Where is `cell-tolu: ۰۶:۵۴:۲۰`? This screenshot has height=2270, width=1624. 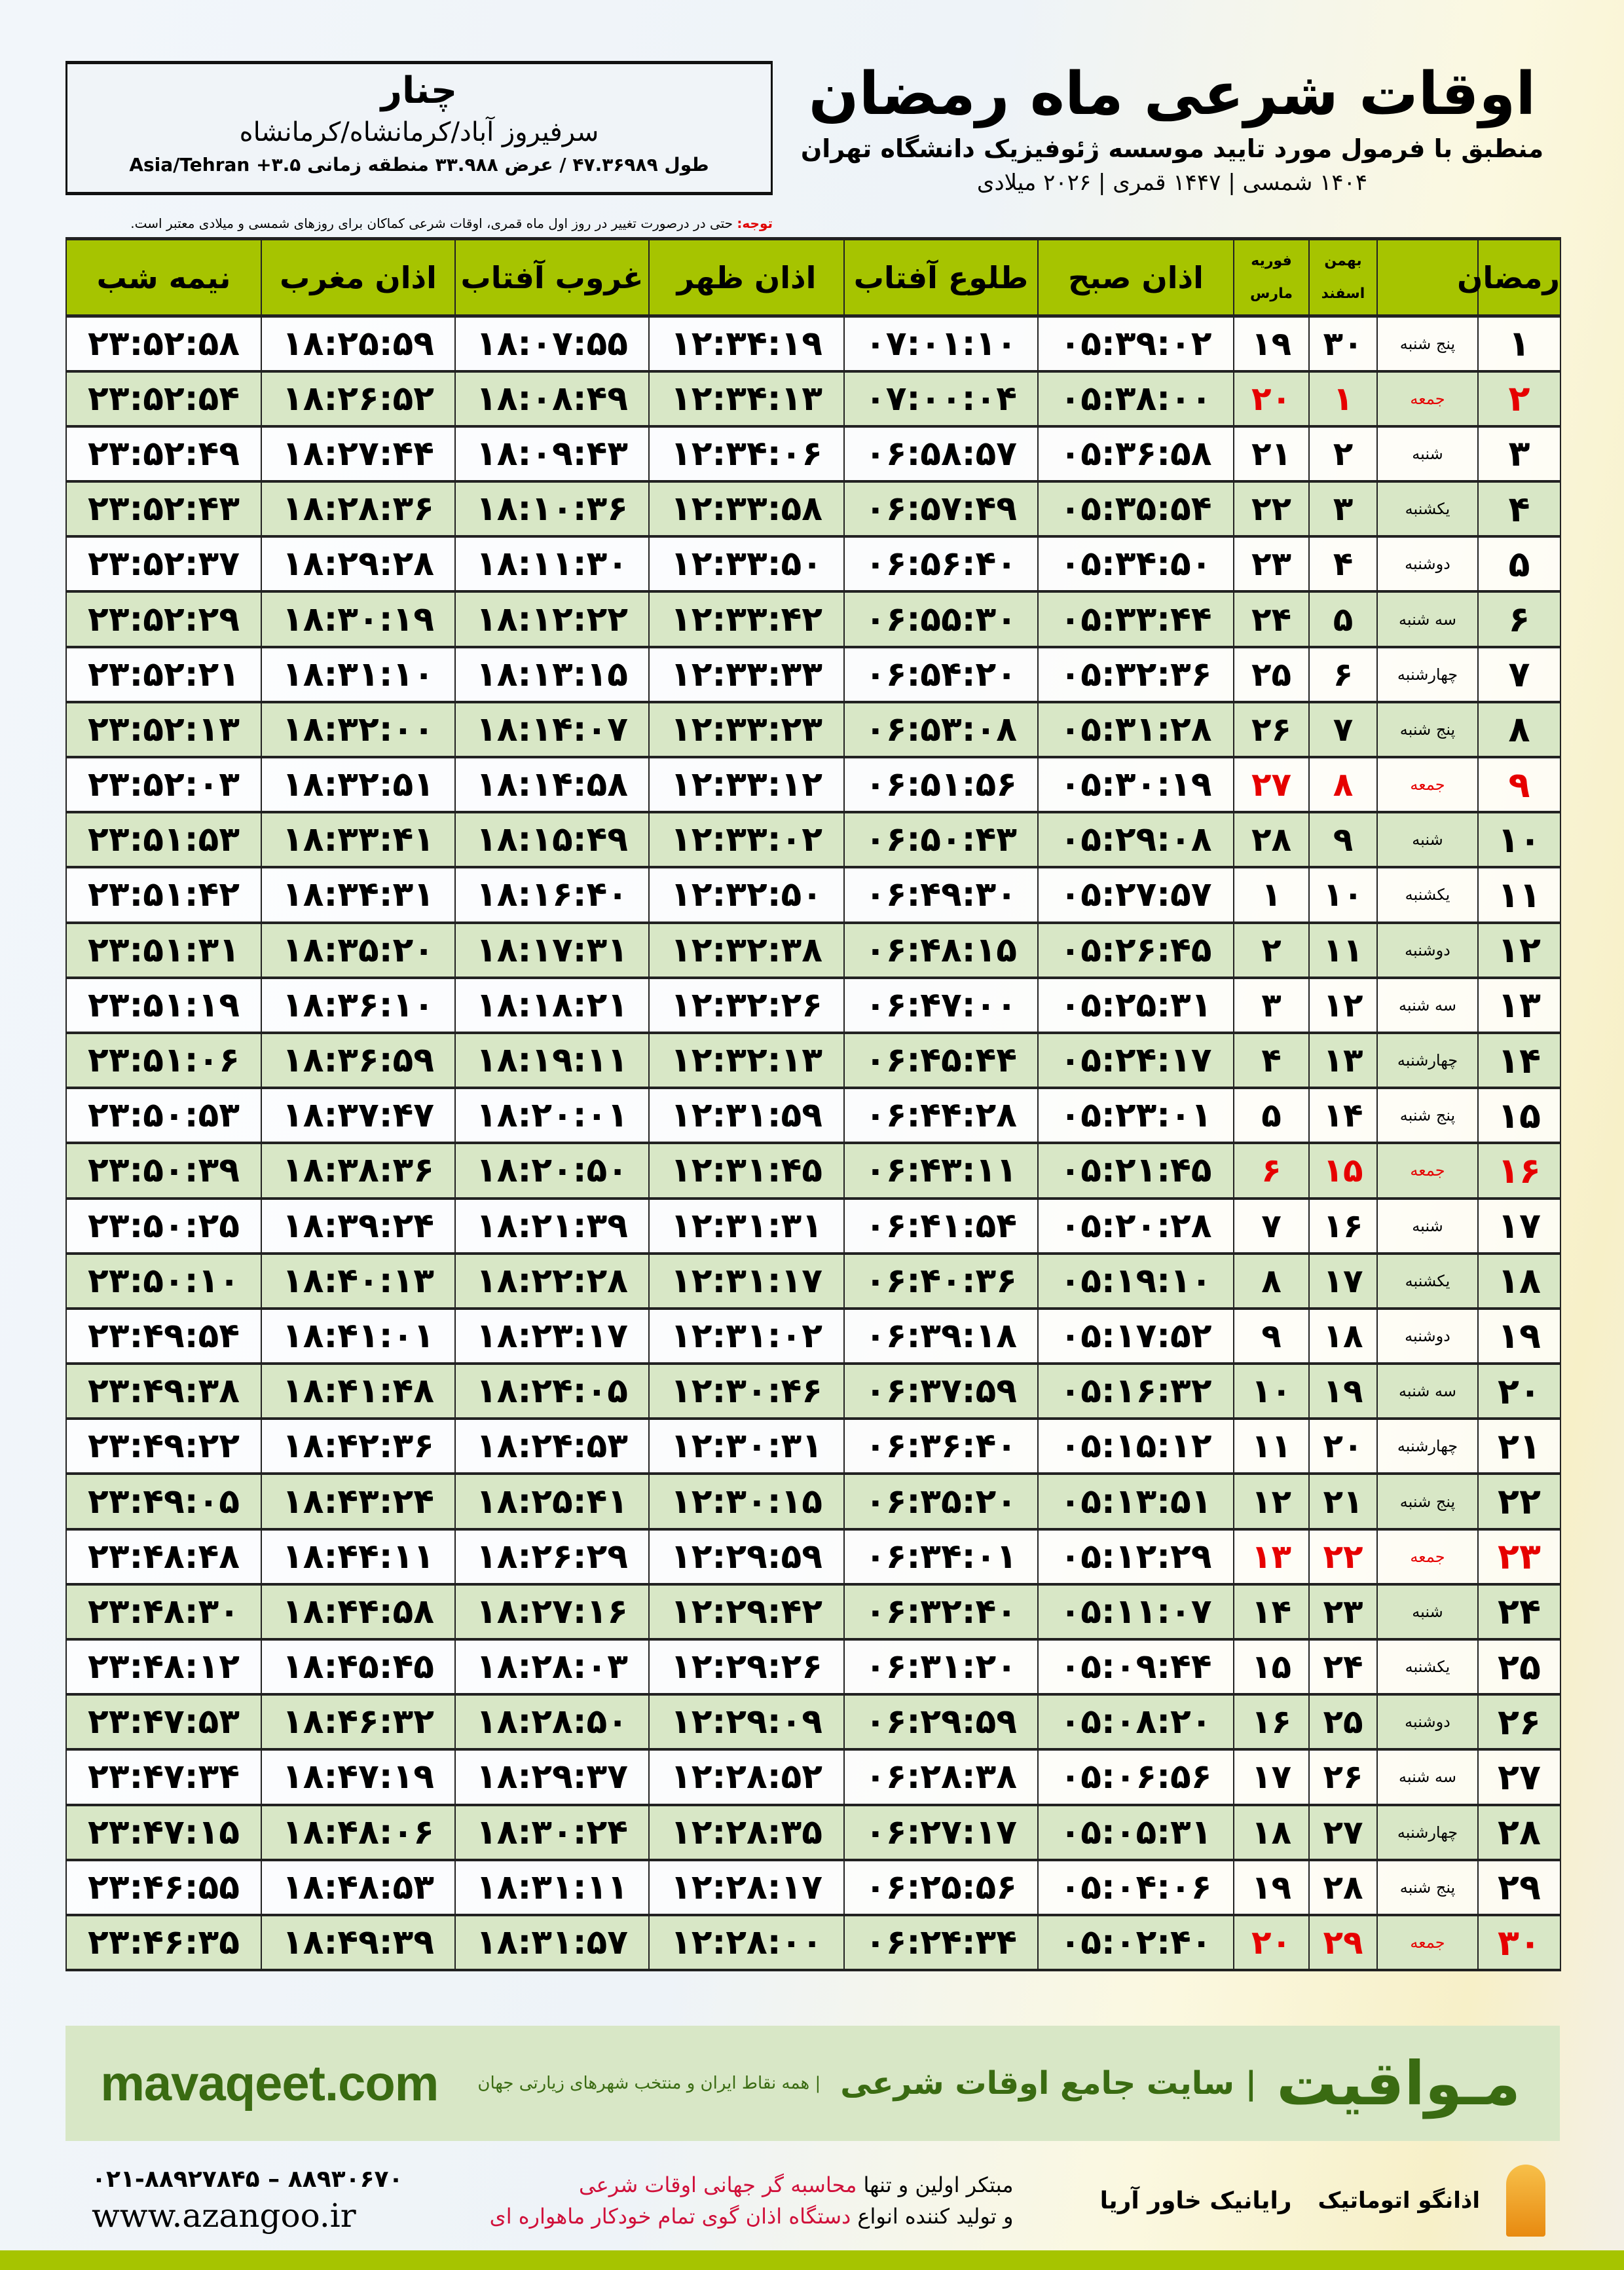
cell-tolu: ۰۶:۵۴:۲۰ is located at coordinates (941, 674).